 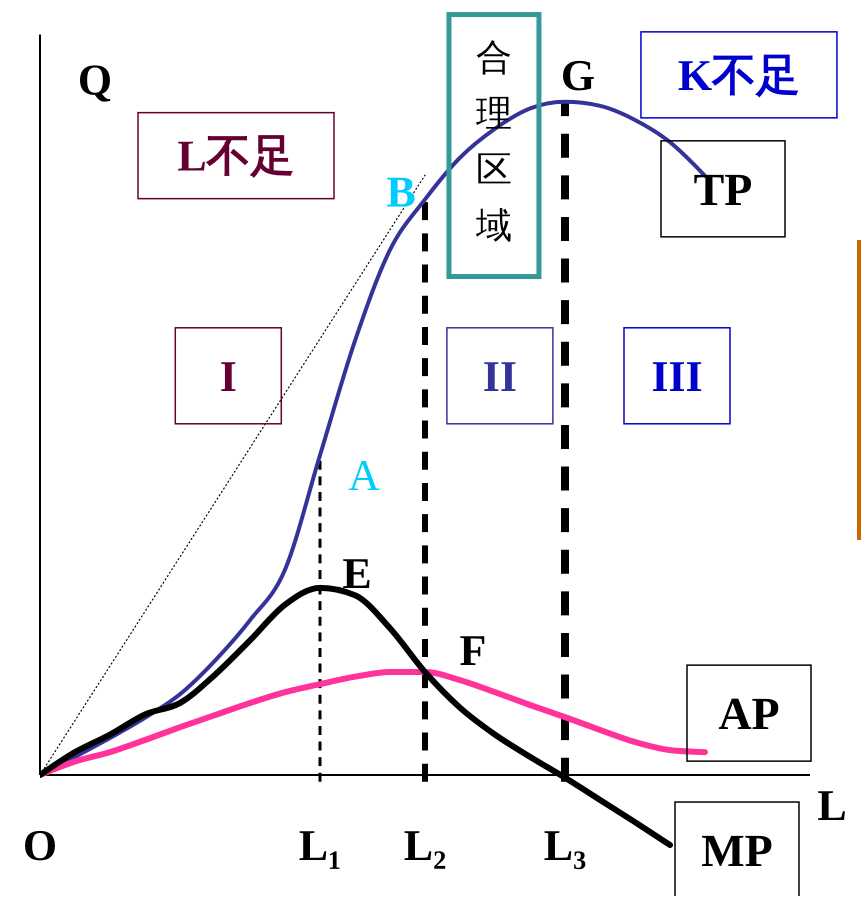 What do you see at coordinates (228, 376) in the screenshot?
I see `annotation: I` at bounding box center [228, 376].